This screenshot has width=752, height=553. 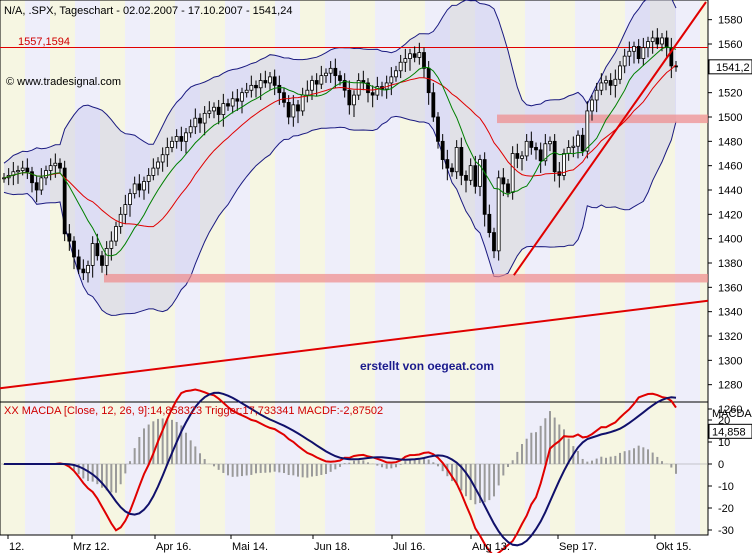 What do you see at coordinates (602, 119) in the screenshot?
I see `support-zone` at bounding box center [602, 119].